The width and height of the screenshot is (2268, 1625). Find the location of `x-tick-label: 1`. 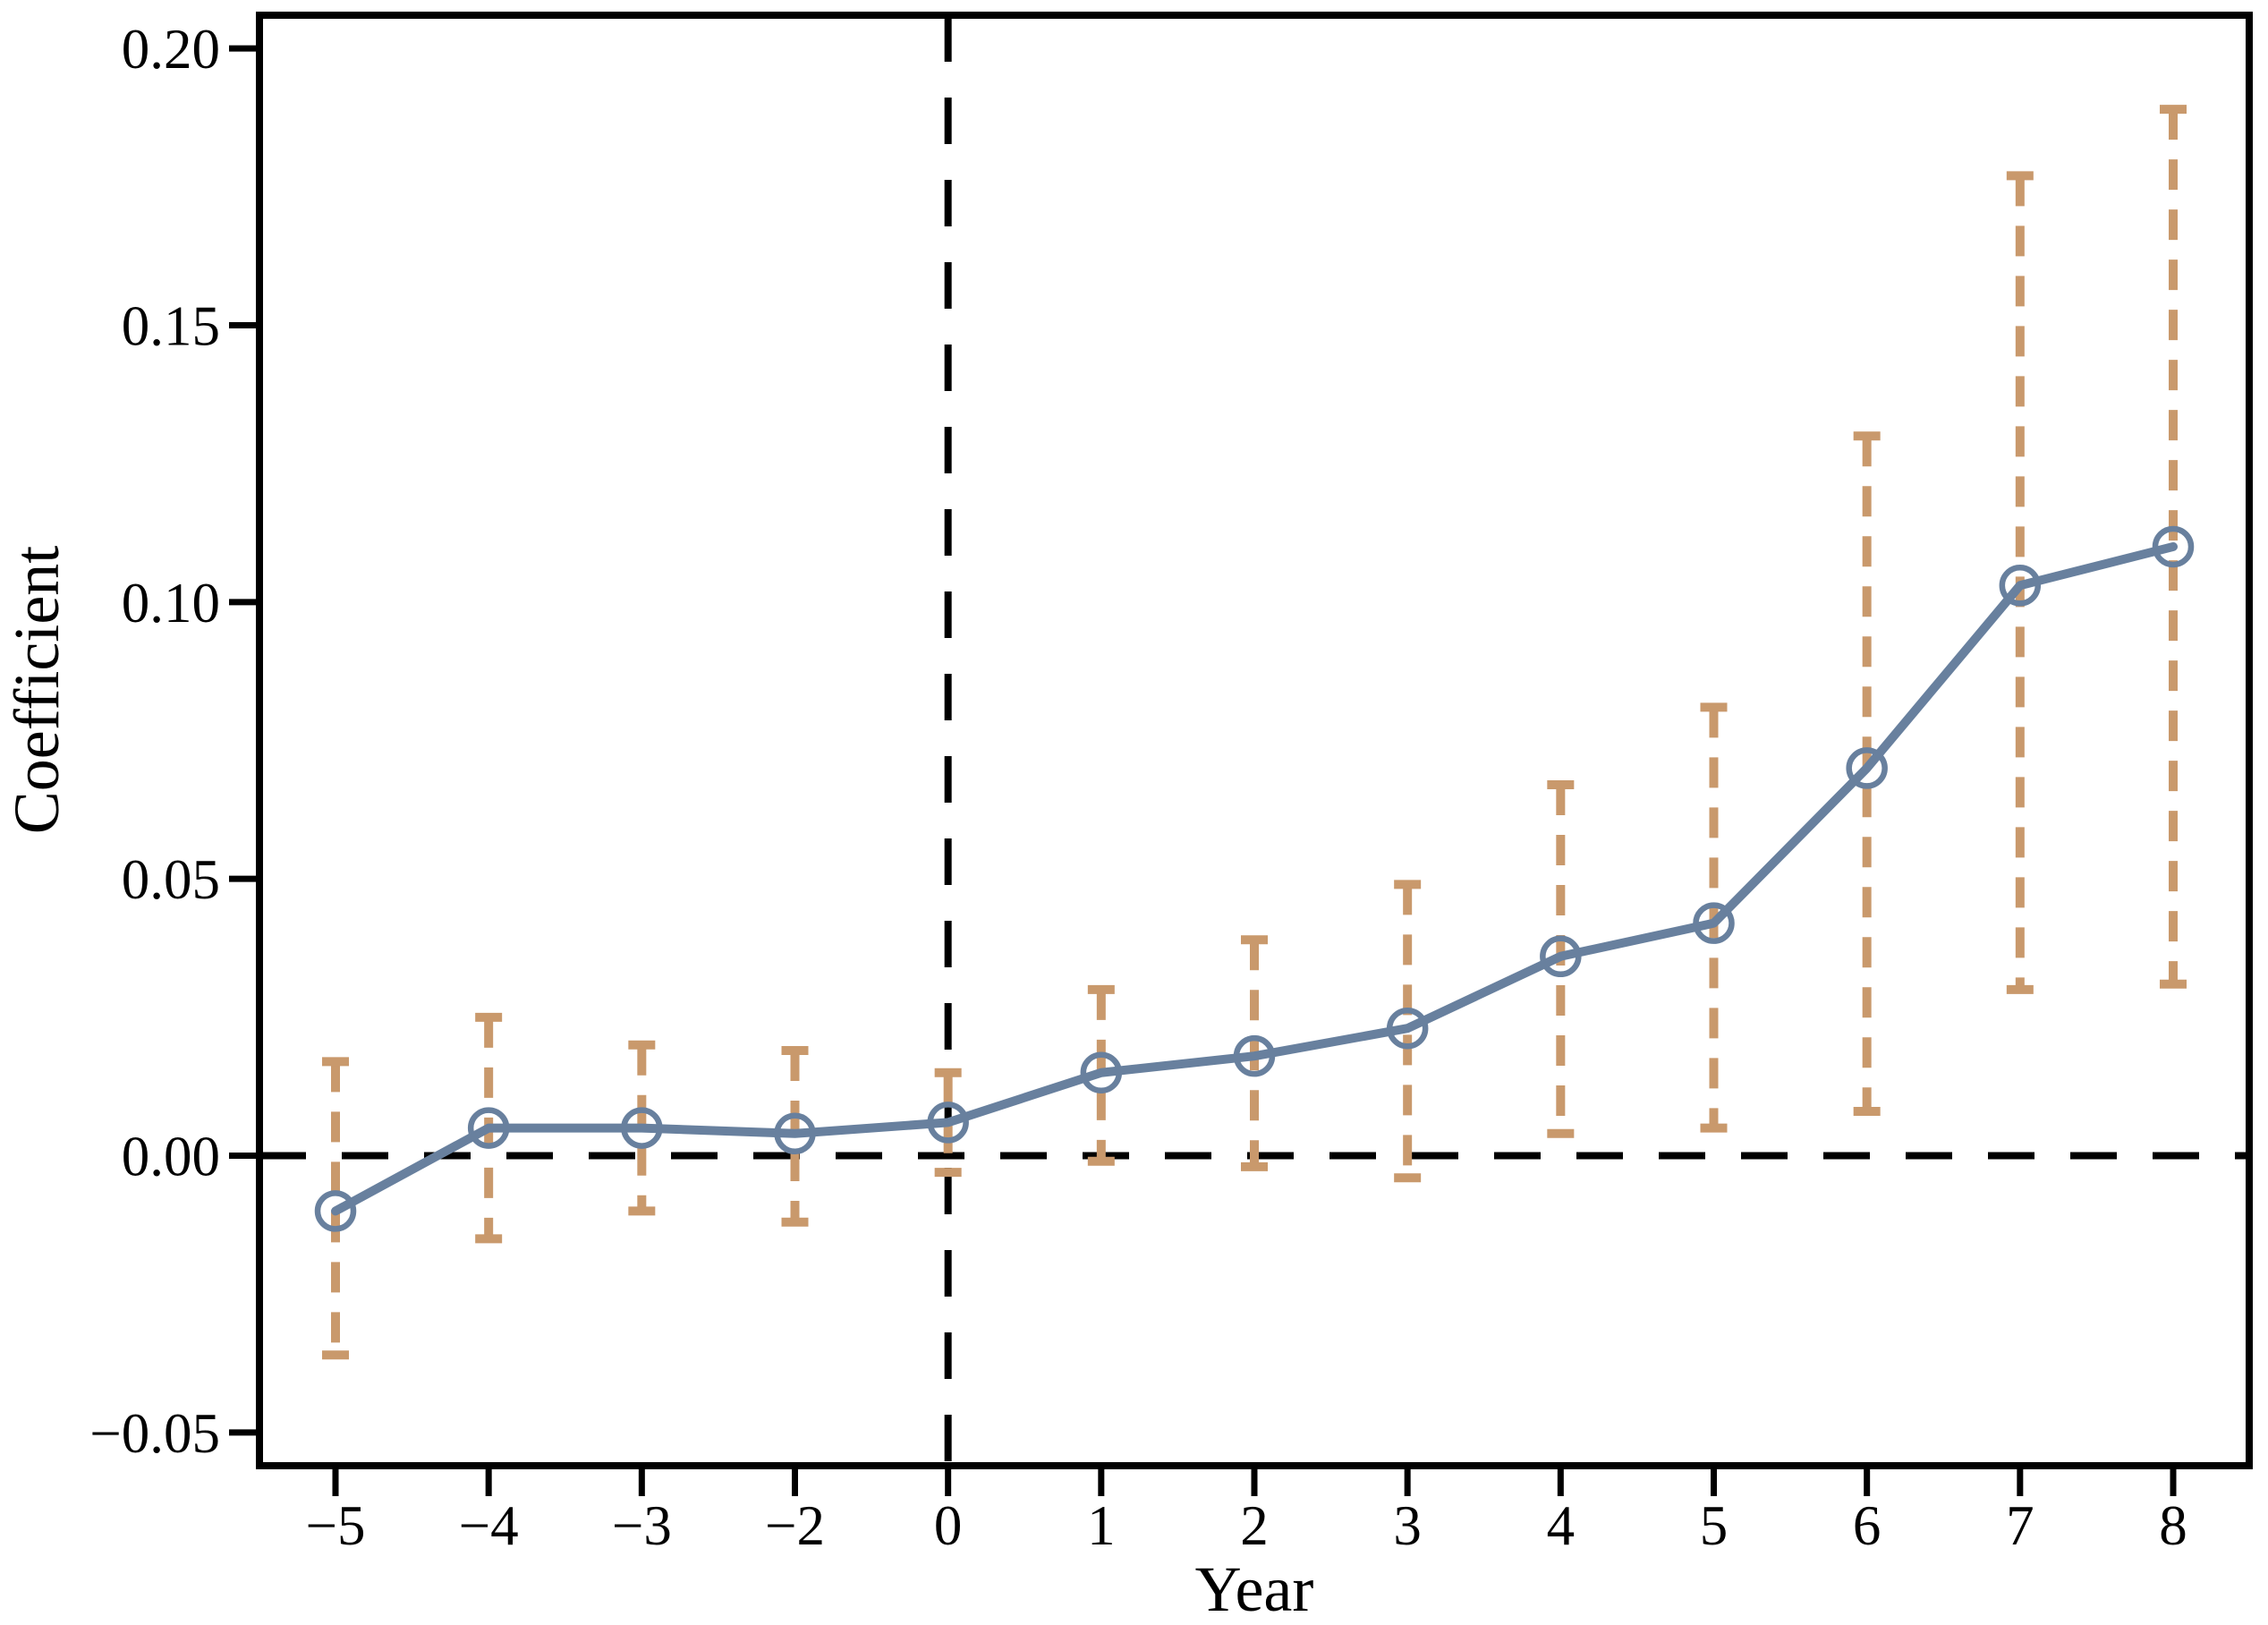

x-tick-label: 1 is located at coordinates (1101, 1526).